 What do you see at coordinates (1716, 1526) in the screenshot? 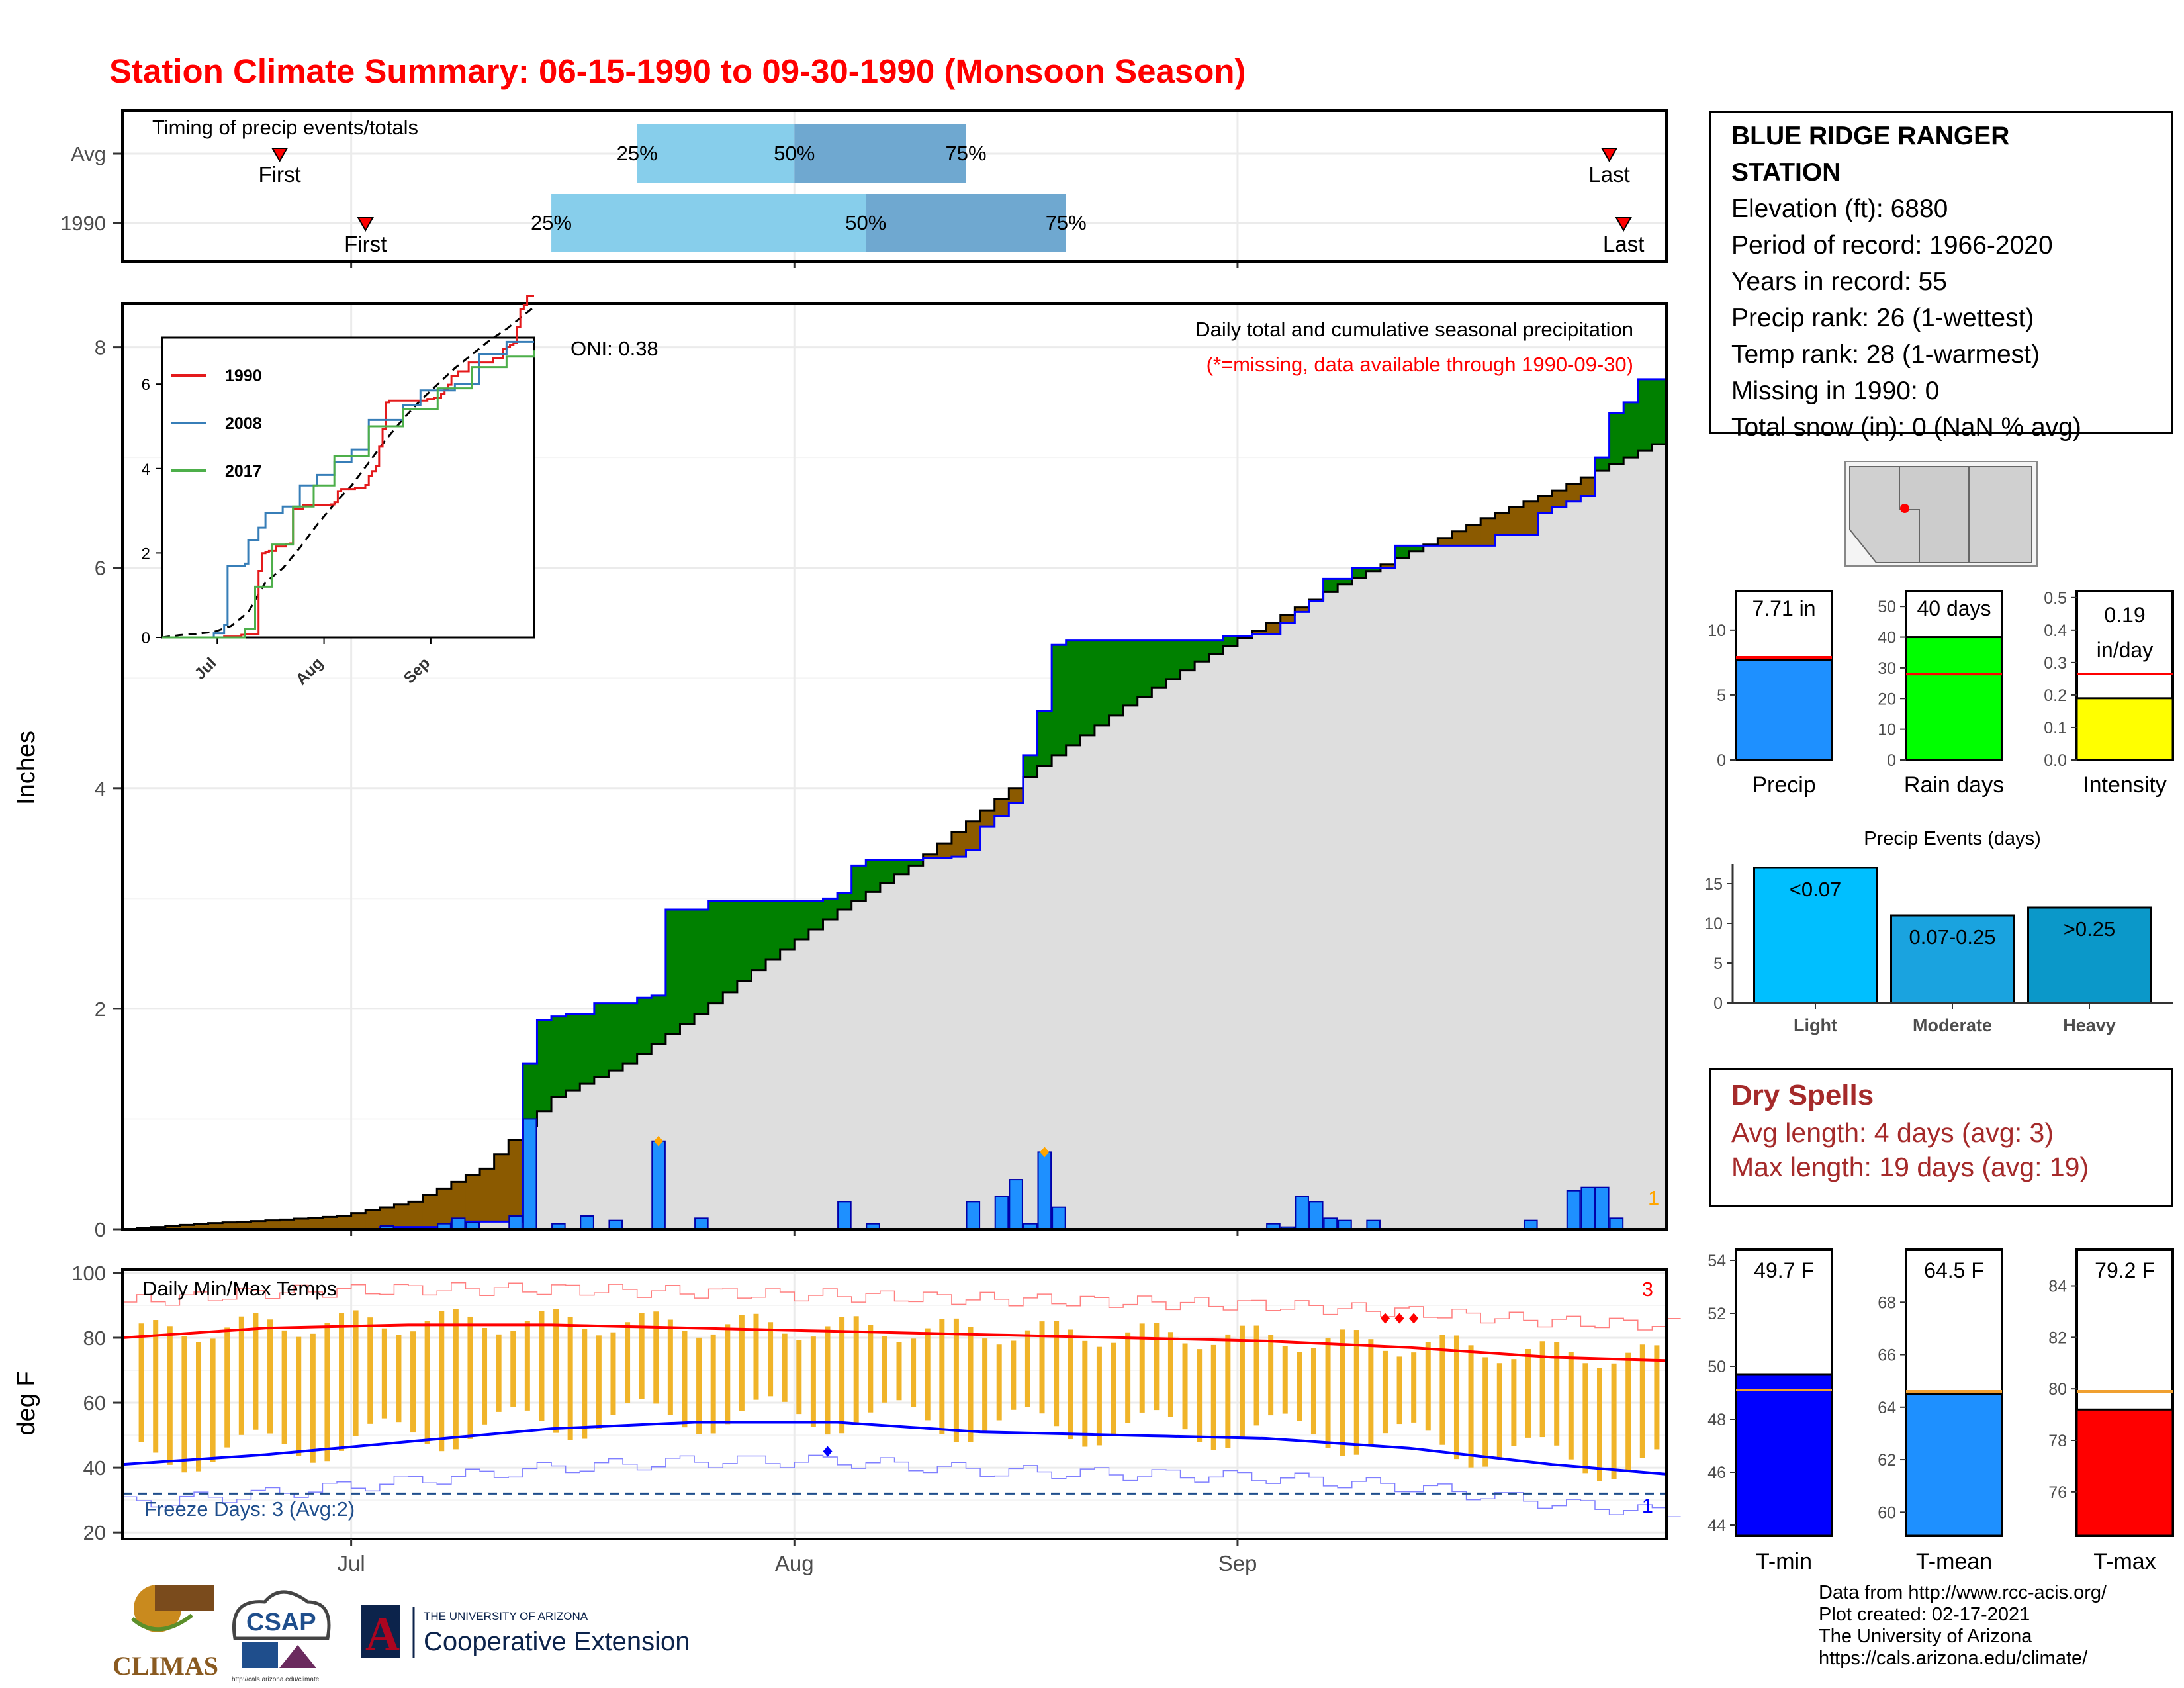
I see `temp-tick-label: 44` at bounding box center [1716, 1526].